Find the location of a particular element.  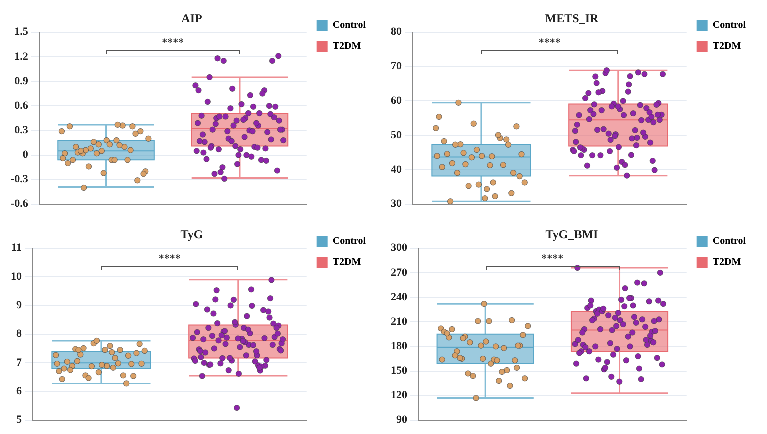

chart-title: METS_IR is located at coordinates (572, 18).